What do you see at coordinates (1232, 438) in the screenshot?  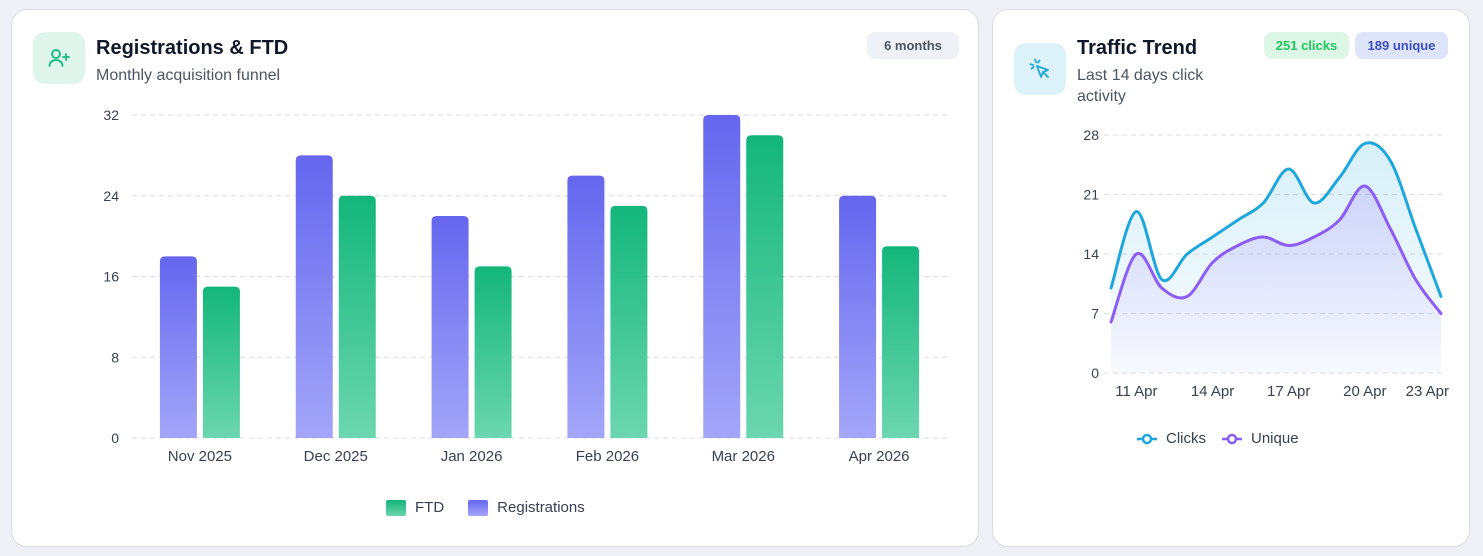 I see `unique-marker-icon` at bounding box center [1232, 438].